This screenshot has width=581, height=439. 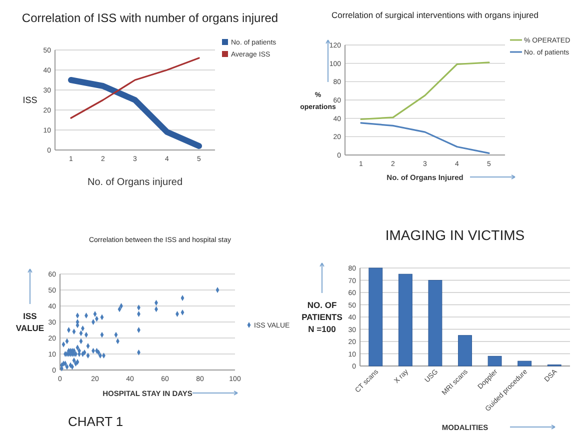 What do you see at coordinates (435, 15) in the screenshot?
I see `chart-title: Correlation of surgical interventions with organs injured` at bounding box center [435, 15].